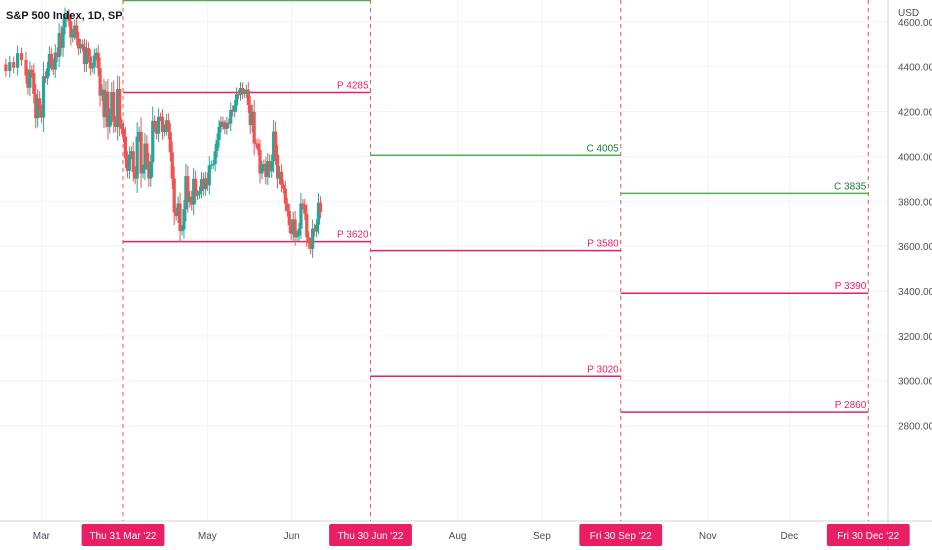 Image resolution: width=932 pixels, height=550 pixels. What do you see at coordinates (708, 536) in the screenshot?
I see `time-tick-label: Nov` at bounding box center [708, 536].